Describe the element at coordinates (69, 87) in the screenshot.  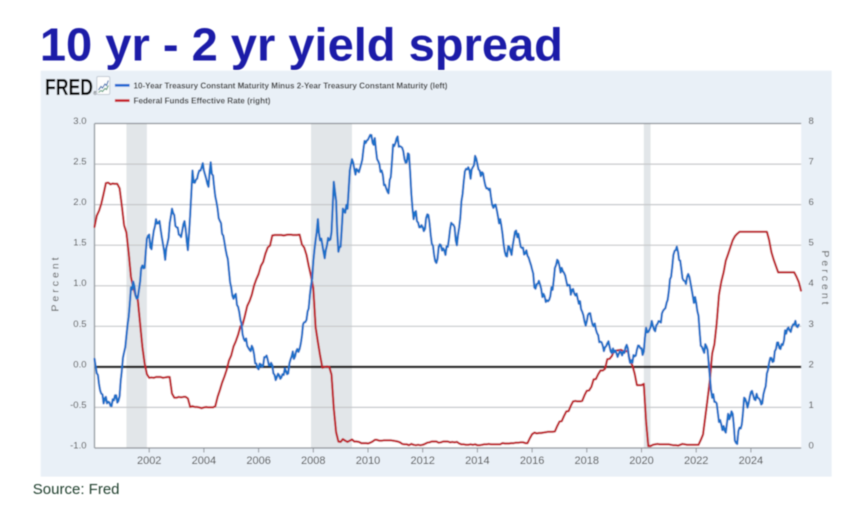
I see `svg-text: FRED` at that location.